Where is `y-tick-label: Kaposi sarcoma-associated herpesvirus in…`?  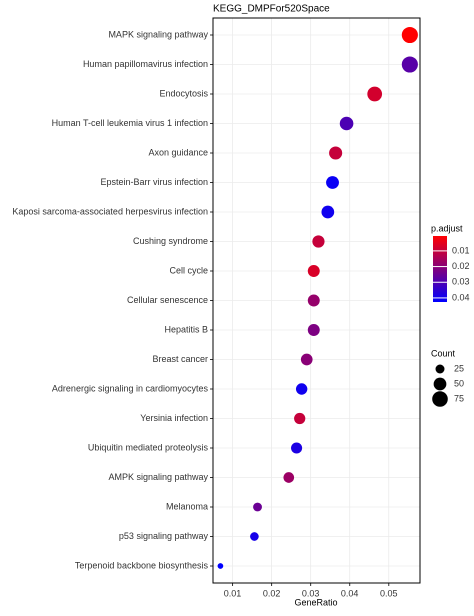 y-tick-label: Kaposi sarcoma-associated herpesvirus in… is located at coordinates (110, 211).